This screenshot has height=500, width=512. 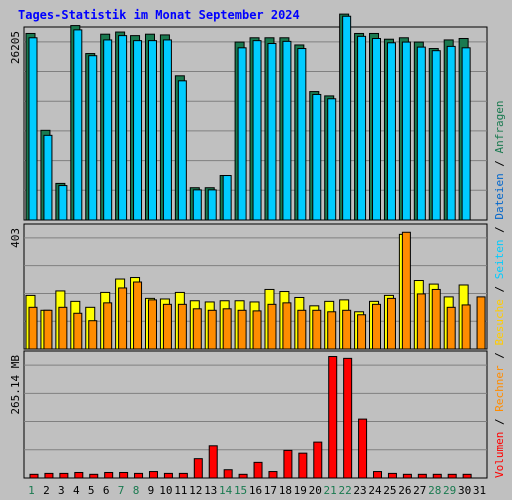 What do you see at coordinates (91, 490) in the screenshot?
I see `x-tick-day-5: 5` at bounding box center [91, 490].